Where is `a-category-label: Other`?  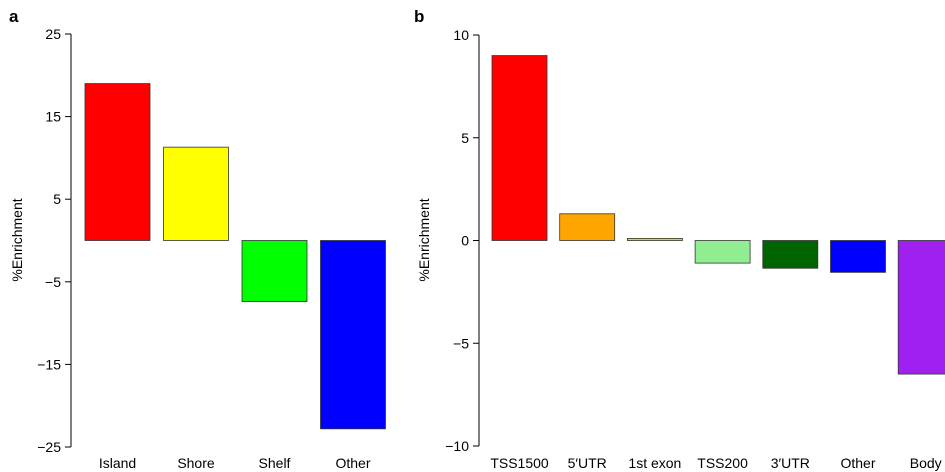 a-category-label: Other is located at coordinates (352, 463).